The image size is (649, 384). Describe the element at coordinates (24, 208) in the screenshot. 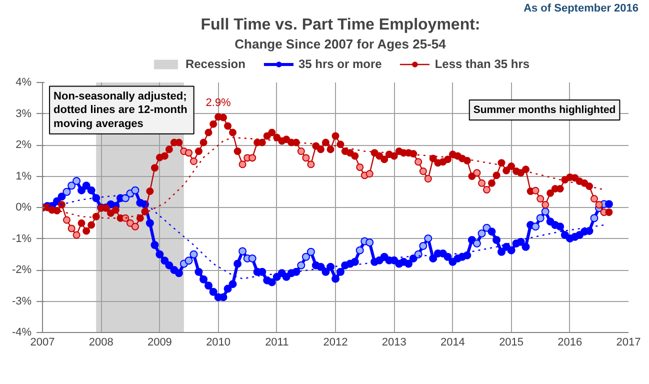

I see `y-tick-label: 0%` at that location.